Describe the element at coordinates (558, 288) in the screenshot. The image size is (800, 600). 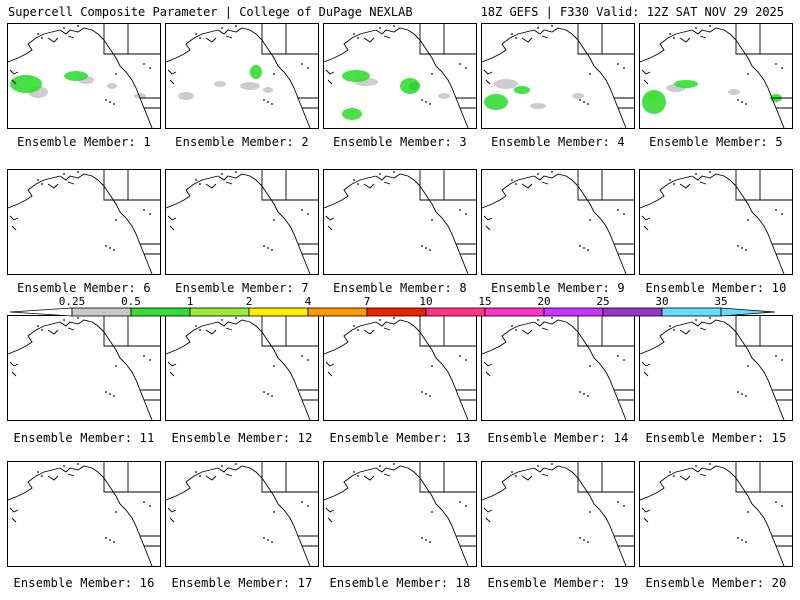
I see `ensemble-member-label: Ensemble Member: 9` at that location.